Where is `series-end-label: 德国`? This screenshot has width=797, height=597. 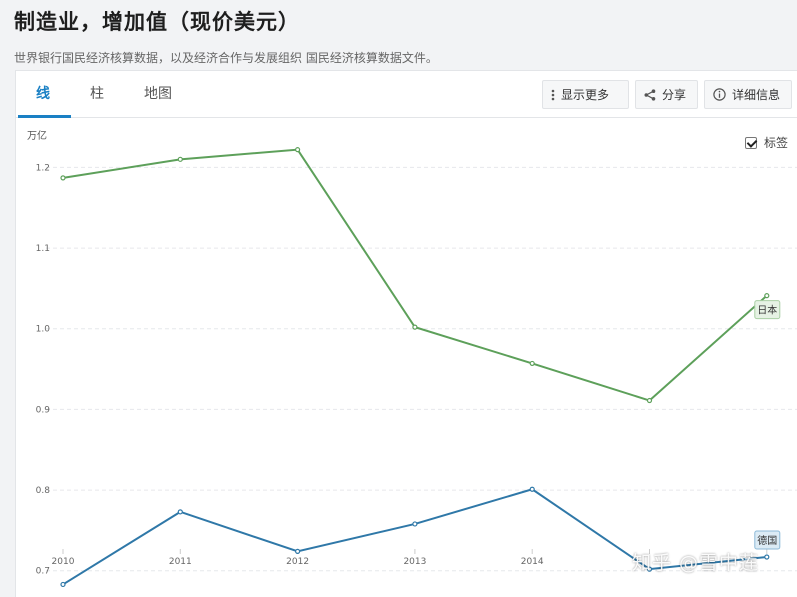
series-end-label: 德国 is located at coordinates (767, 540).